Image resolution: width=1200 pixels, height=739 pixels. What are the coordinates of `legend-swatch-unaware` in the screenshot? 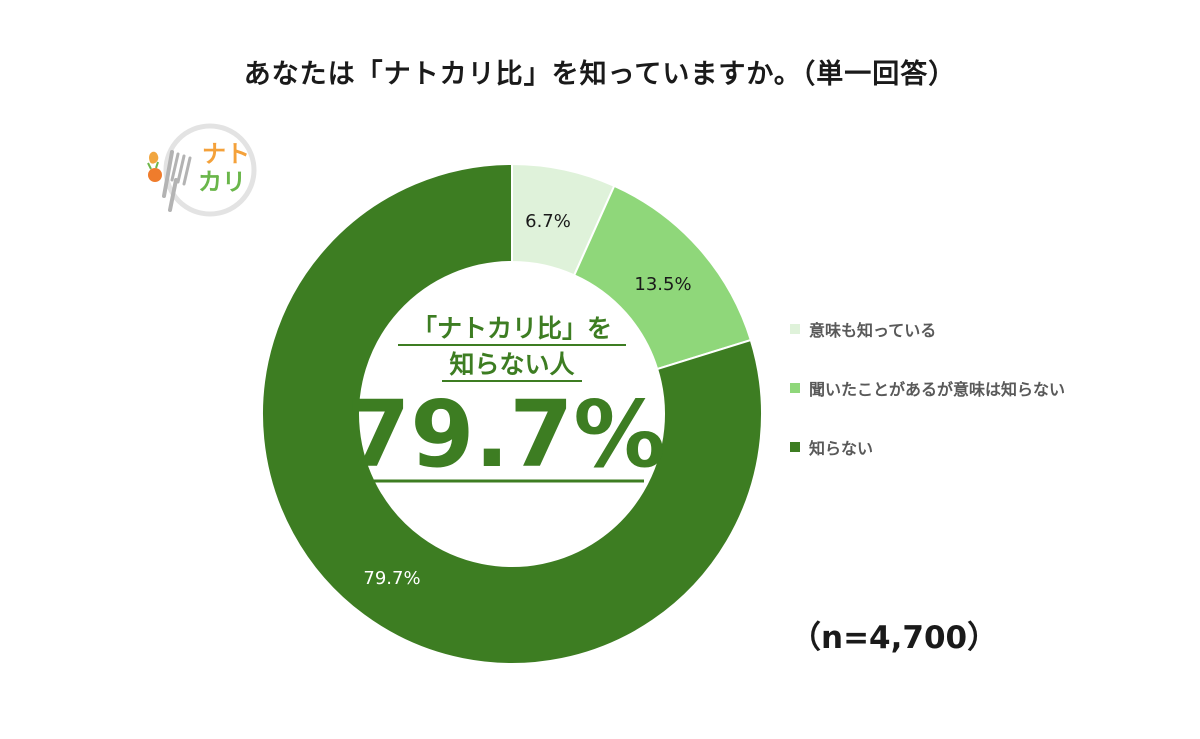 It's located at (795, 447).